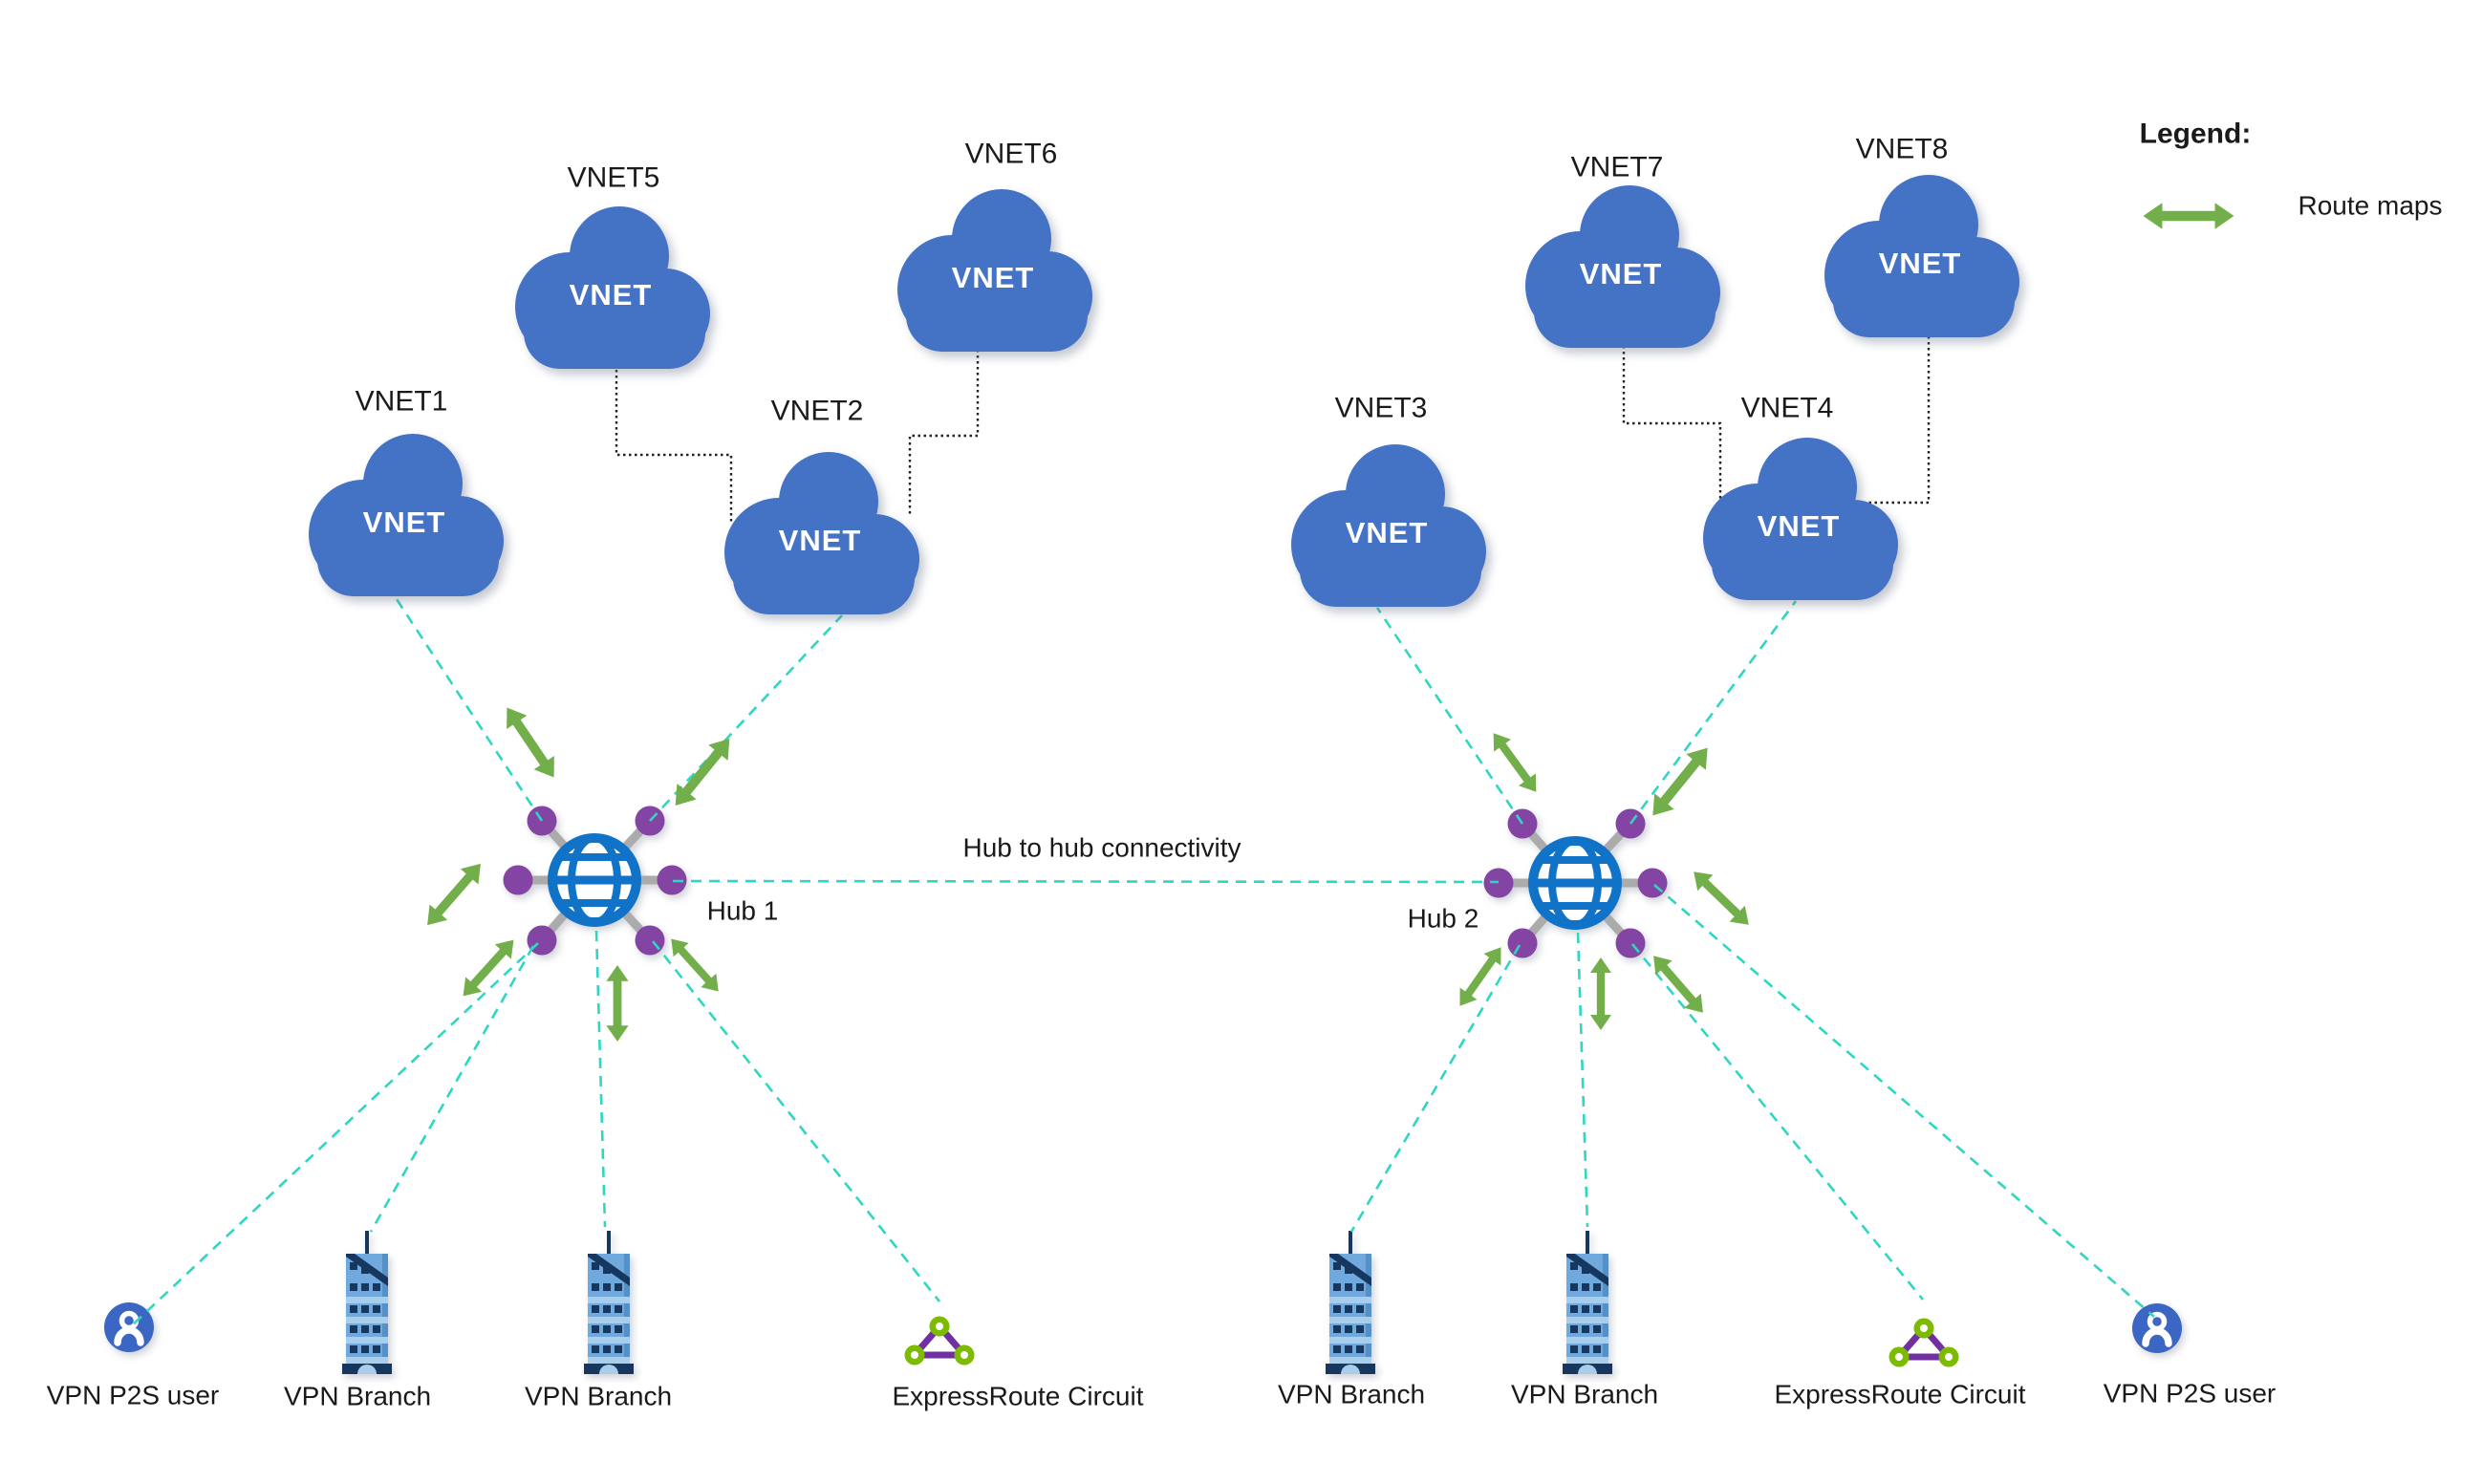 The width and height of the screenshot is (2482, 1484). I want to click on vpn-p2s-user-icon-right, so click(2157, 1328).